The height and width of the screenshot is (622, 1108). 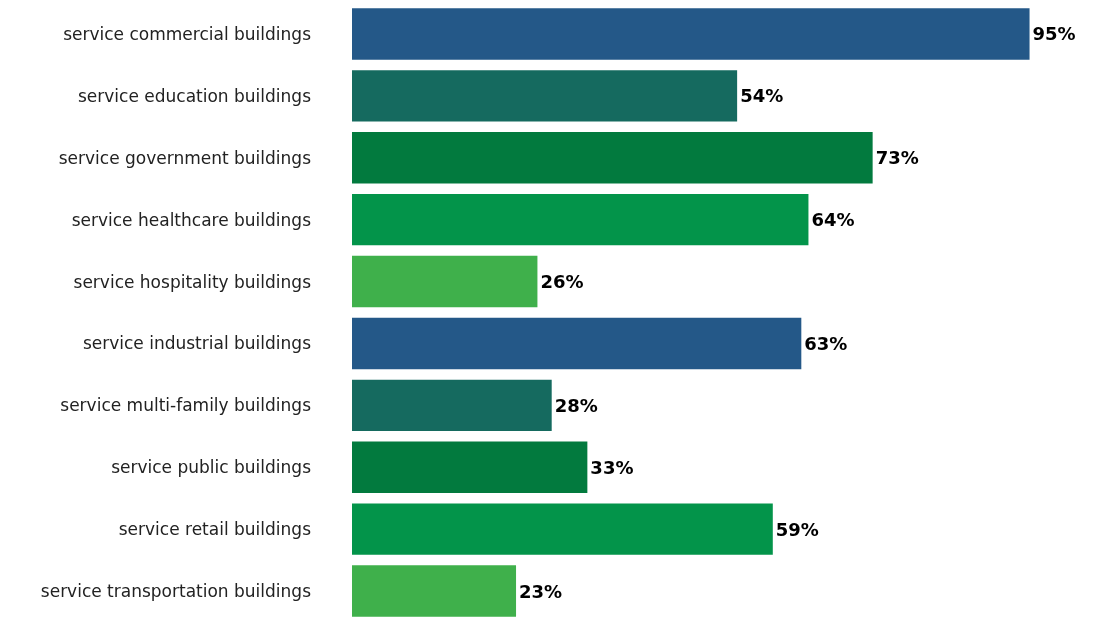 What do you see at coordinates (215, 529) in the screenshot?
I see `y-tick-label: service retail buildings` at bounding box center [215, 529].